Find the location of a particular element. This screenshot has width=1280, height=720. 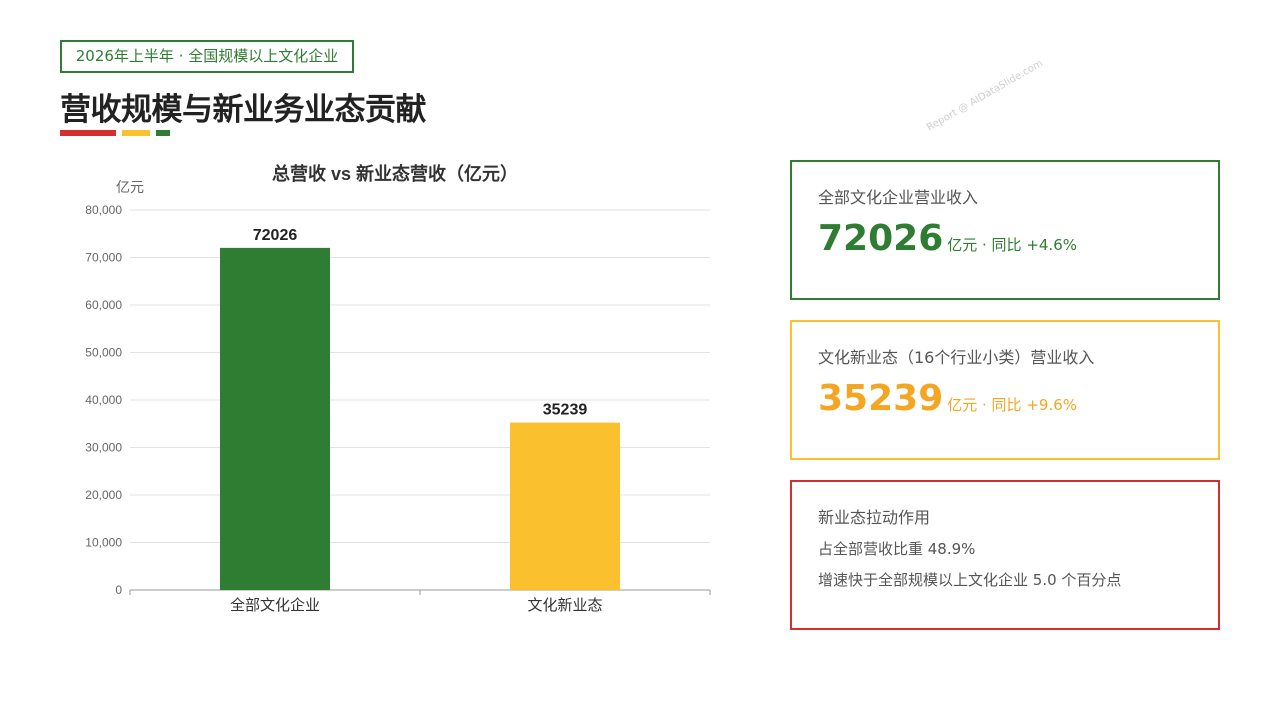

y-tick-label: 20,000 is located at coordinates (103, 495).